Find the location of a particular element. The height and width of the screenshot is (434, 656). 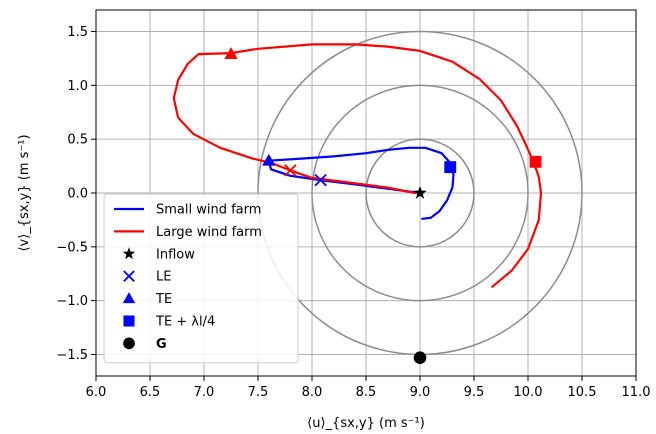

y-tick-label: −1.5 is located at coordinates (72, 355).